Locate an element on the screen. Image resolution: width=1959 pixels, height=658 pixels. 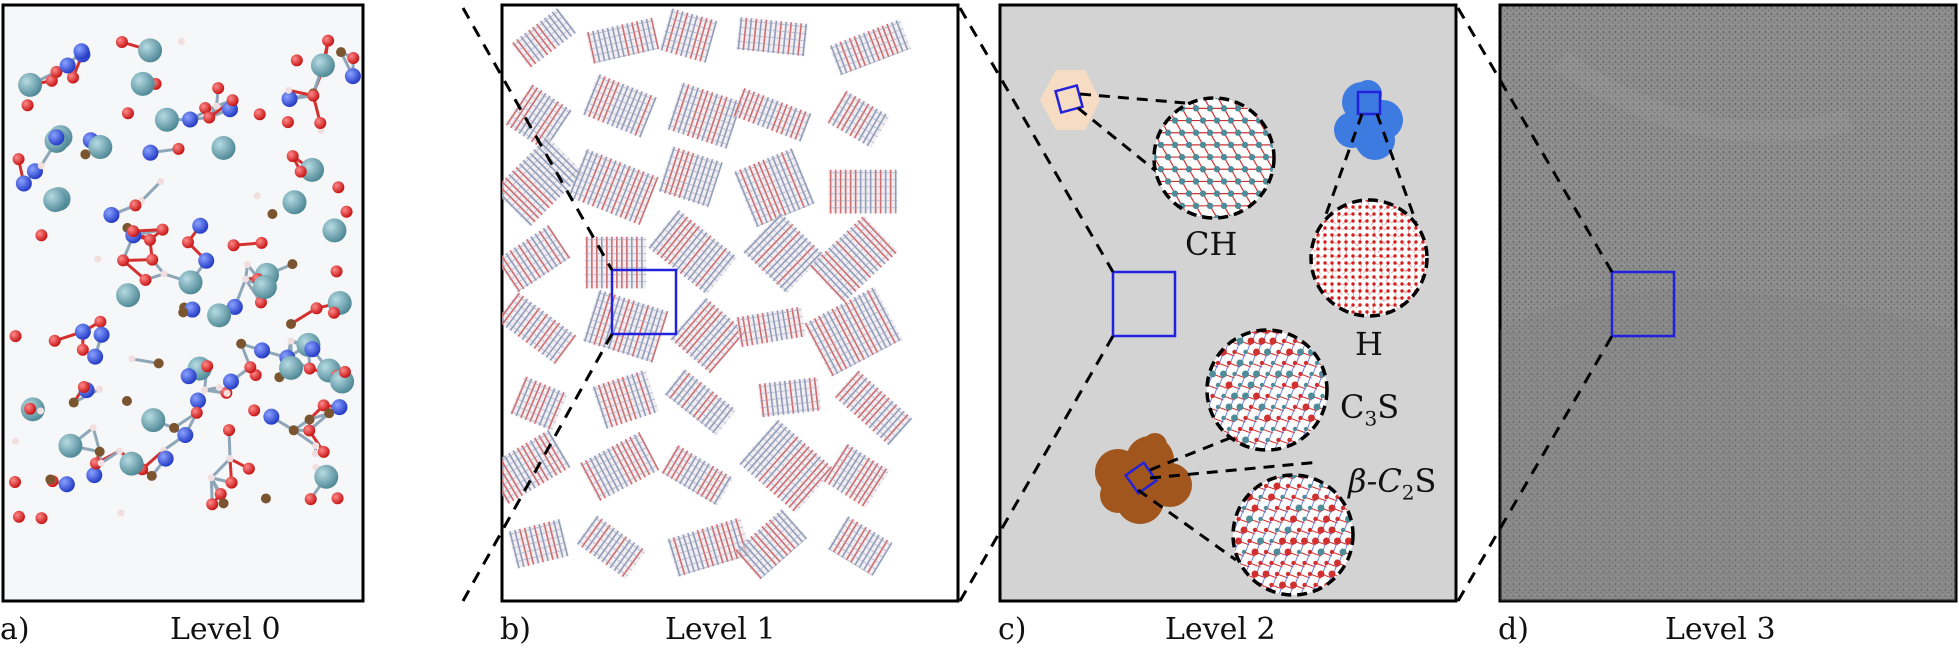
level2-zoom-box is located at coordinates (1144, 304).